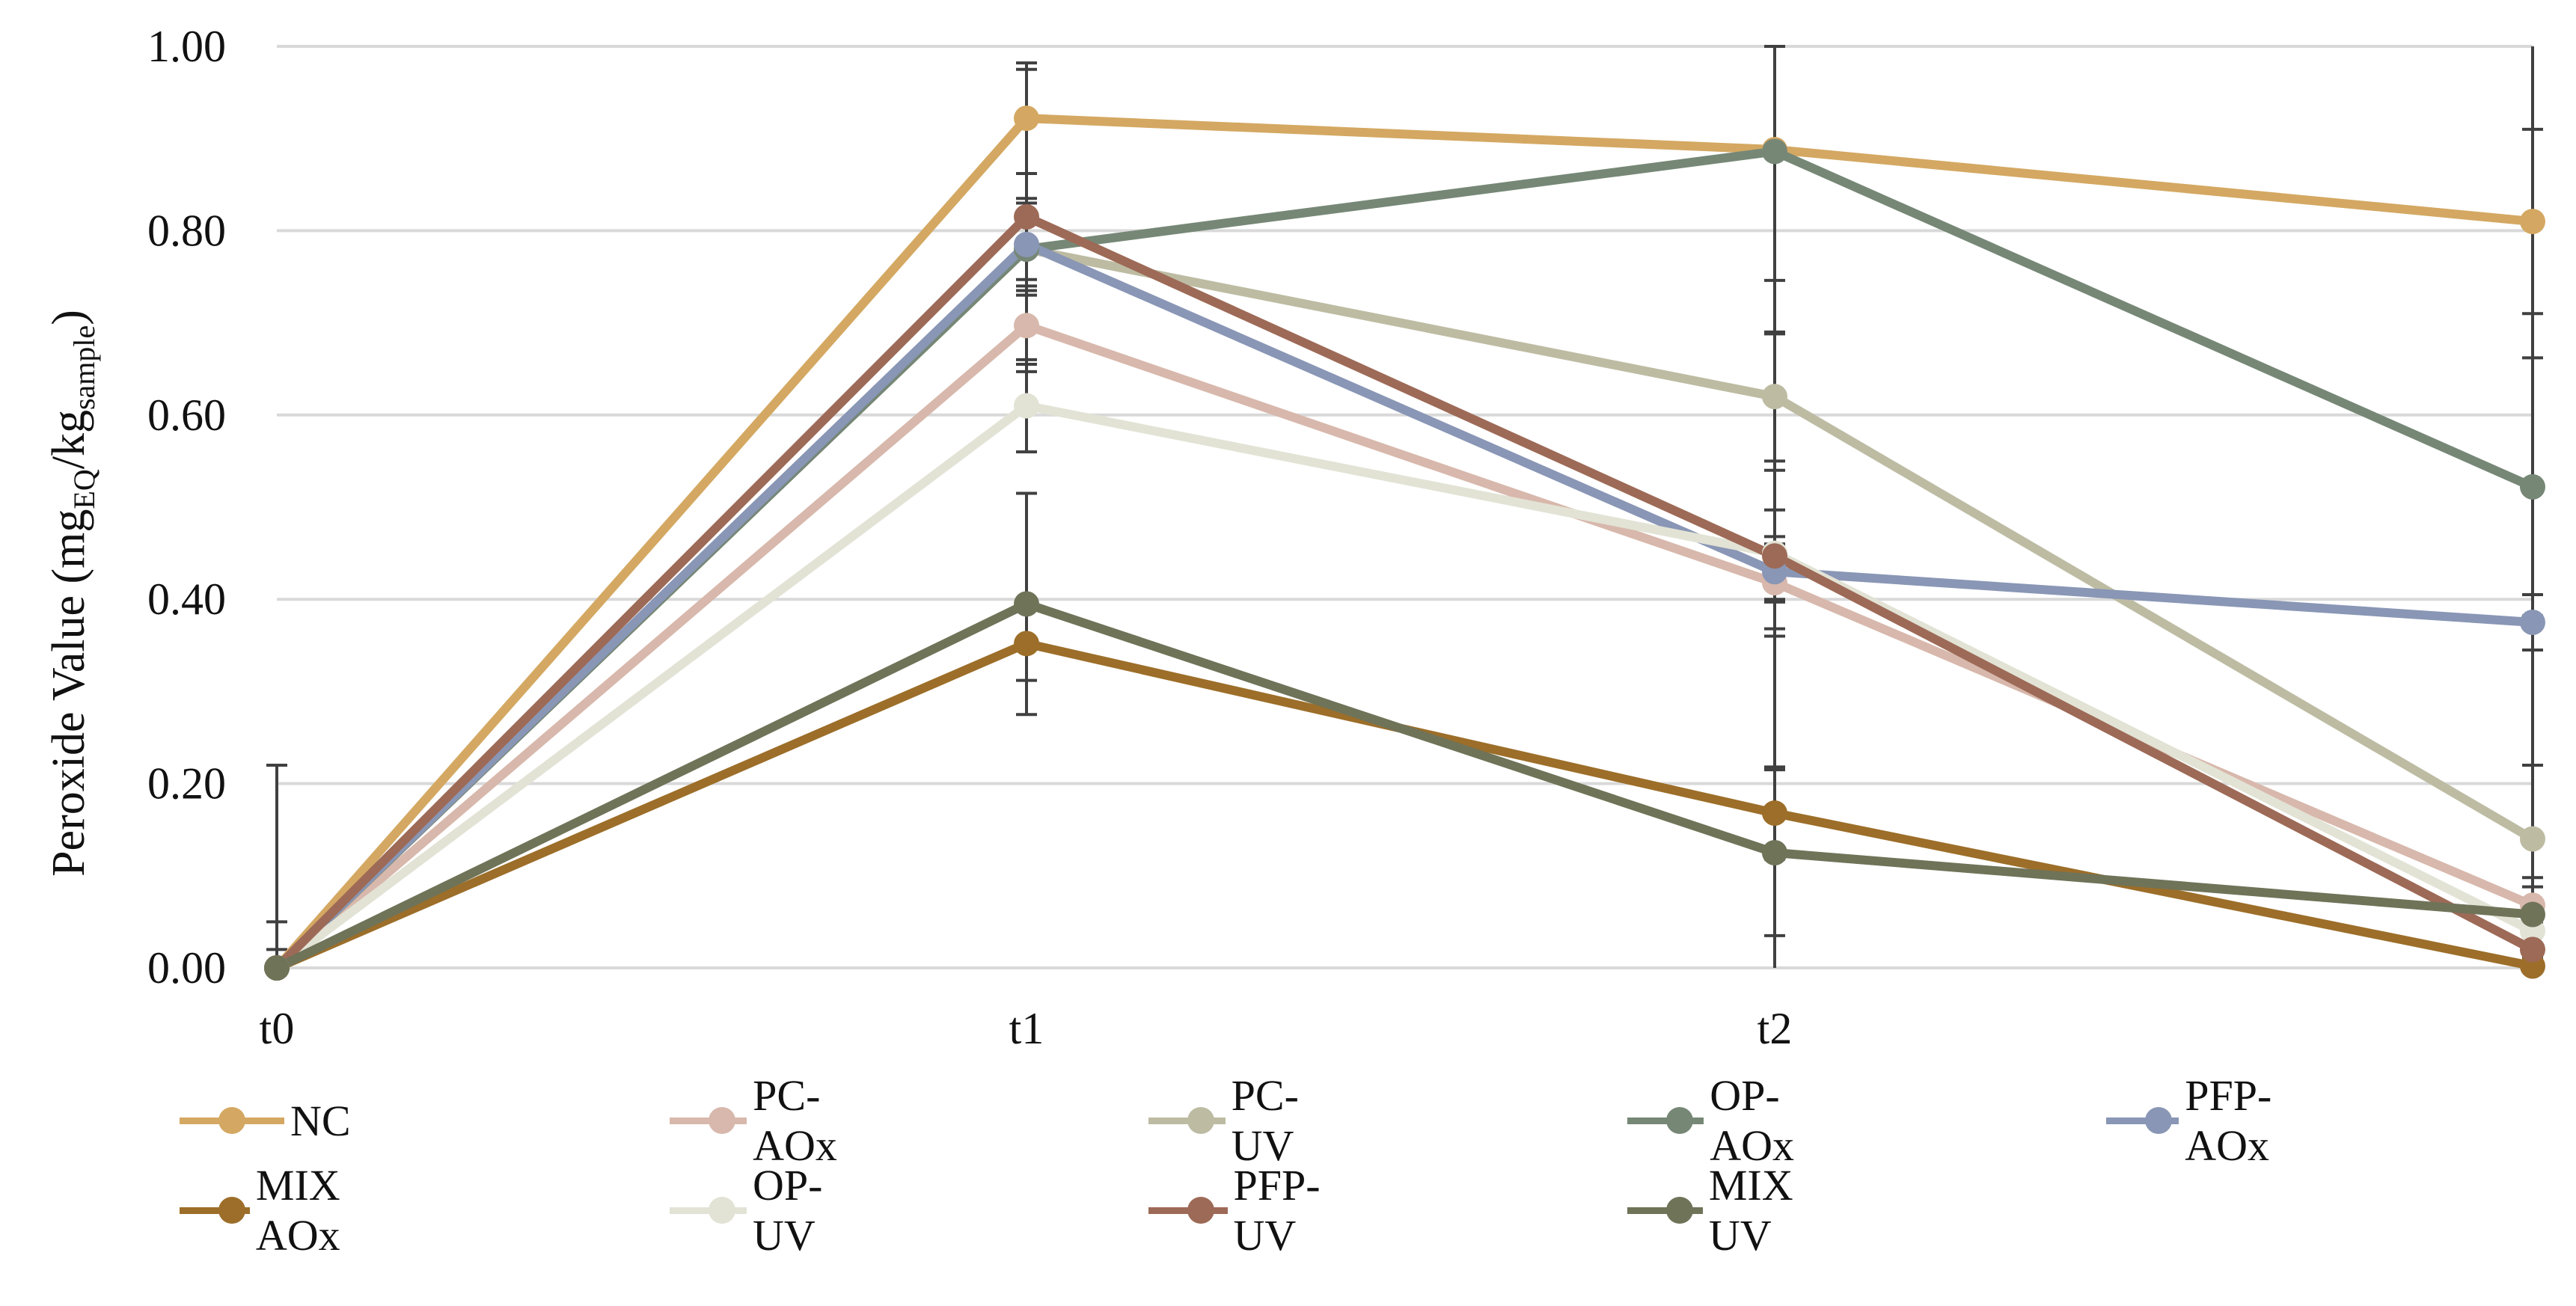 The image size is (2576, 1306). Describe the element at coordinates (186, 968) in the screenshot. I see `y-tick-label: 0.00` at that location.